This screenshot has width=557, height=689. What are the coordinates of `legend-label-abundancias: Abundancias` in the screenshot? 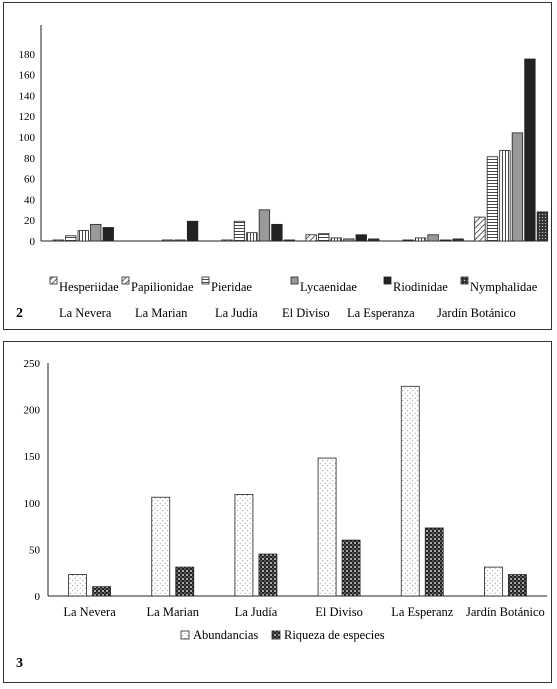 It's located at (225, 635).